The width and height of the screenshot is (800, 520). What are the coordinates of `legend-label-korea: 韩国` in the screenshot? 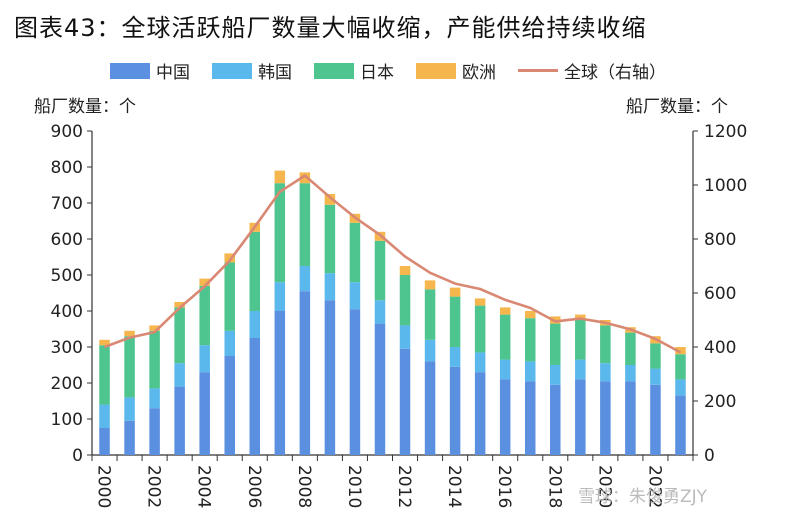 It's located at (275, 73).